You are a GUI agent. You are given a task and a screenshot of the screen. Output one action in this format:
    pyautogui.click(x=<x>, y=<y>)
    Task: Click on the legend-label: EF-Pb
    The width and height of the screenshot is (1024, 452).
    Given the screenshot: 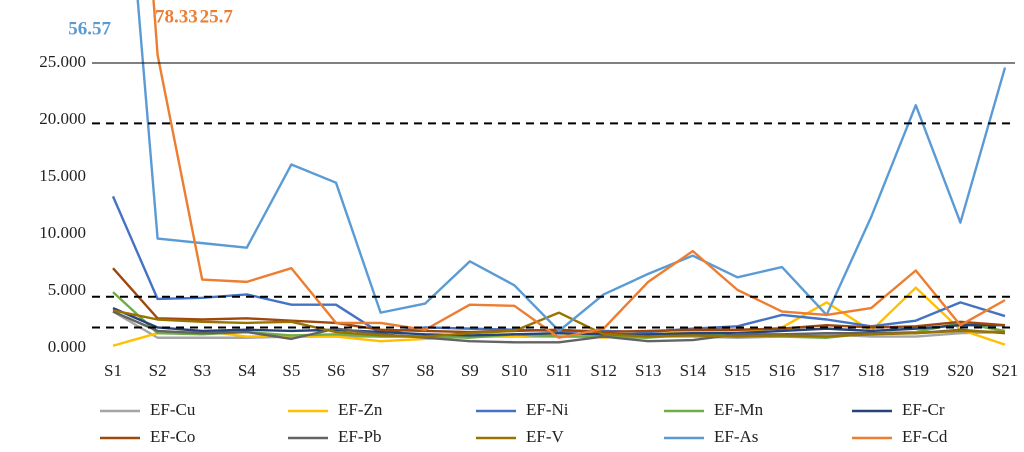 What is the action you would take?
    pyautogui.click(x=359, y=436)
    